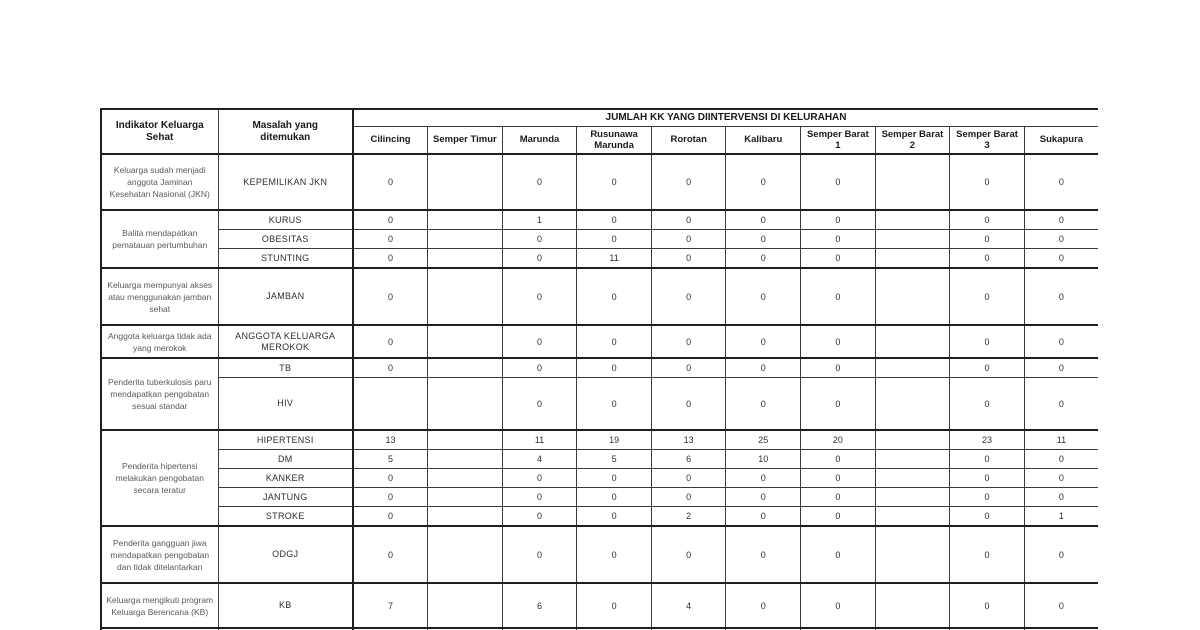 This screenshot has height=630, width=1200. I want to click on table-row: DM 5 4 5 6 10 0 0 0, so click(599, 459).